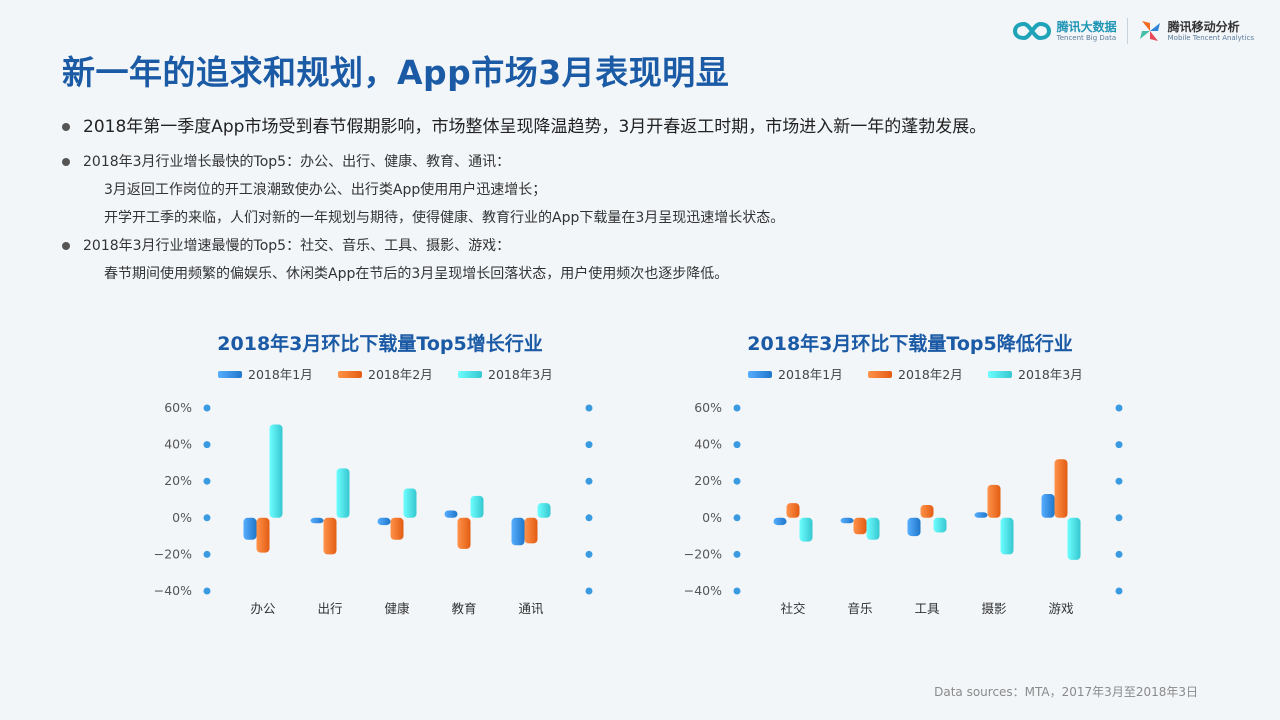 This screenshot has height=720, width=1280. I want to click on x-category-label: 摄影, so click(994, 608).